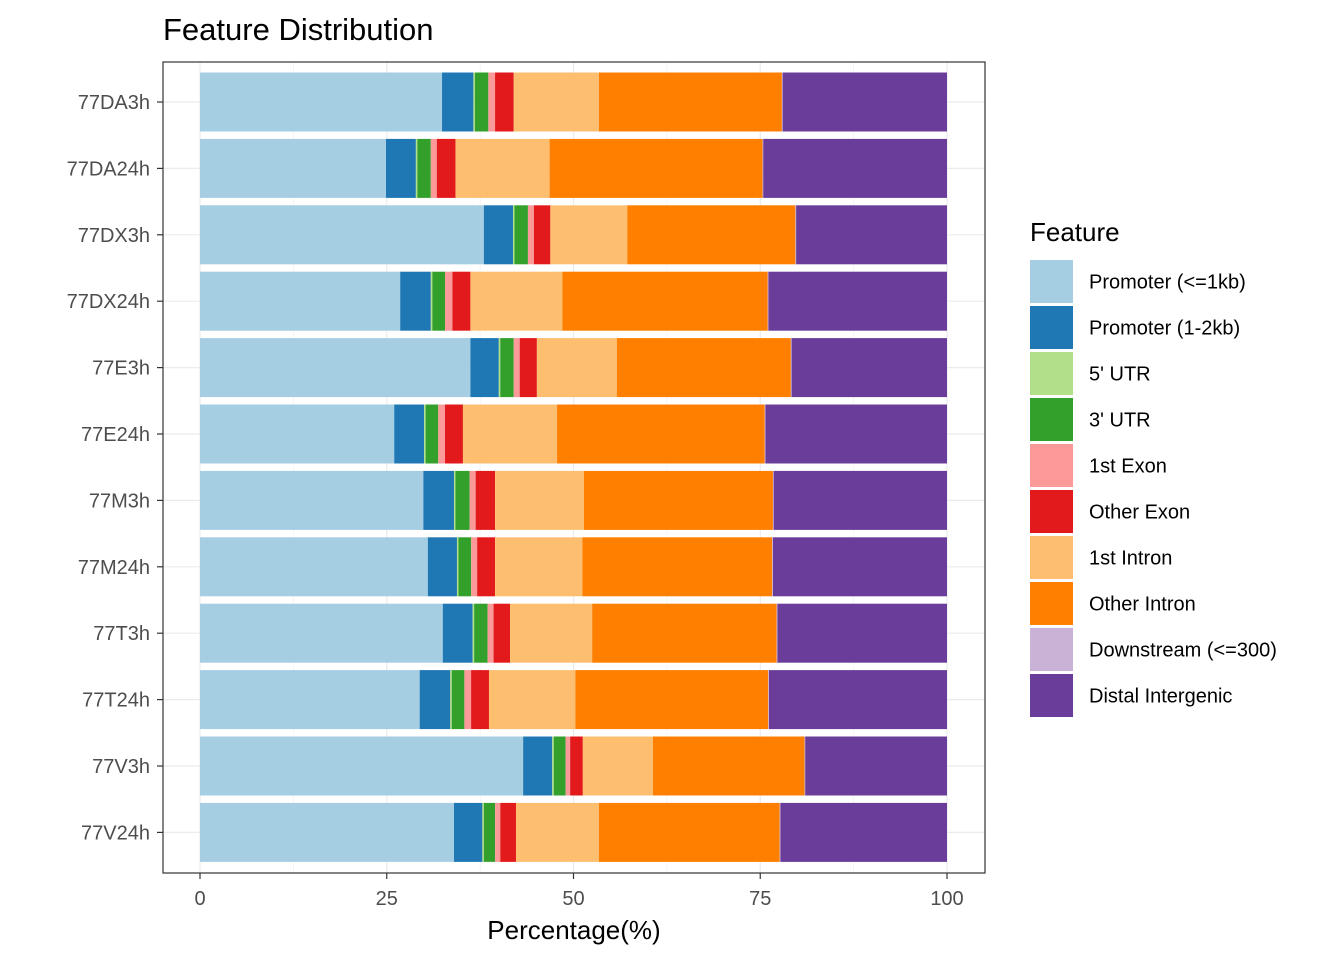 The image size is (1344, 960). What do you see at coordinates (114, 103) in the screenshot?
I see `y-tick-label: 77DA3h` at bounding box center [114, 103].